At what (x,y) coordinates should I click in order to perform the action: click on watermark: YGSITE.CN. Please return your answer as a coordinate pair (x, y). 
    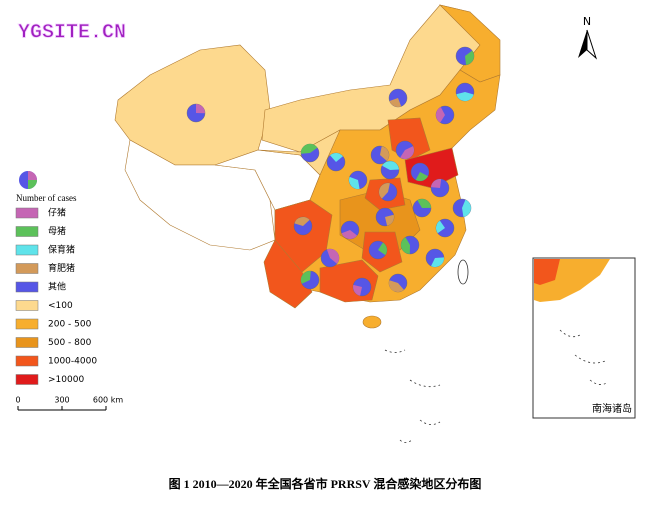
    Looking at the image, I should click on (72, 32).